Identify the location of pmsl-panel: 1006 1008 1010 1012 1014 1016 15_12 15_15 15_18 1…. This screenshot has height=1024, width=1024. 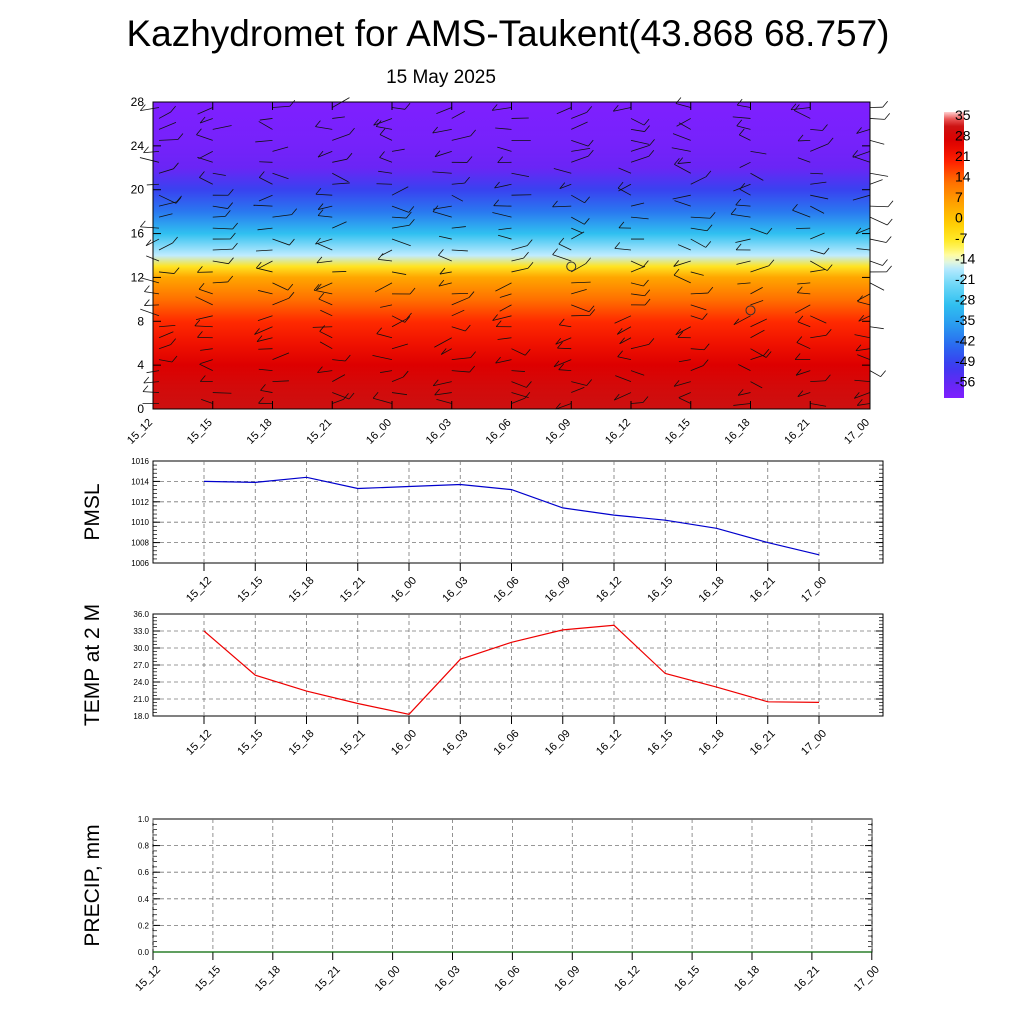
(482, 531).